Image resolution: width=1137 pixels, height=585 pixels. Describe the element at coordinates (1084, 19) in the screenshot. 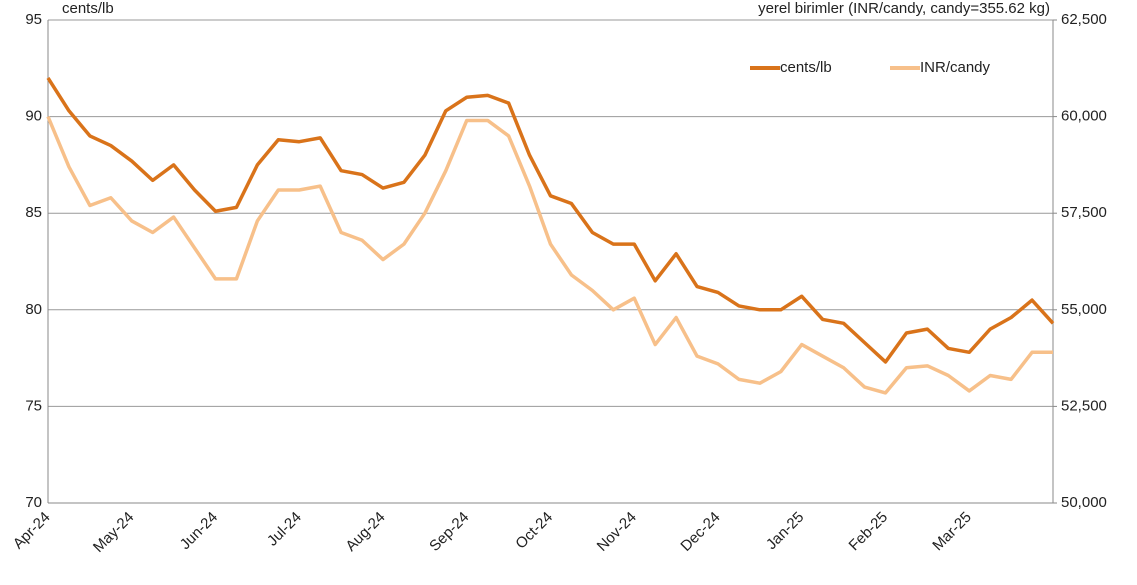

I see `y2-tick-label: 62,500` at that location.